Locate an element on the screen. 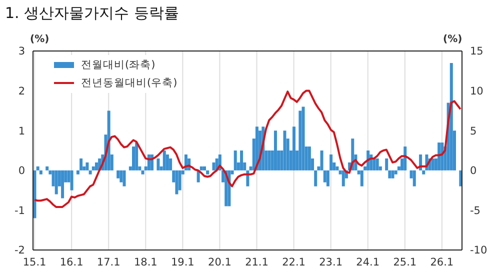  x-tick-label: 20.1 is located at coordinates (220, 262).